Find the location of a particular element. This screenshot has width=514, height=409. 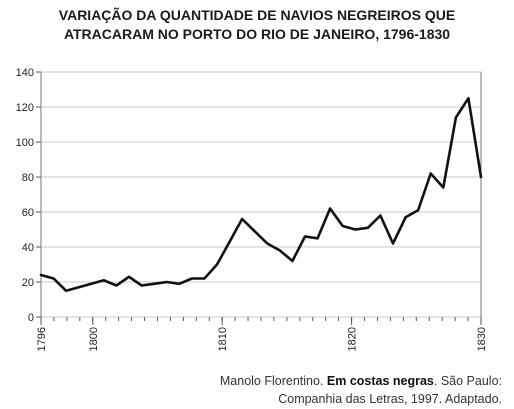

x-tick-label: 1810 is located at coordinates (223, 339).